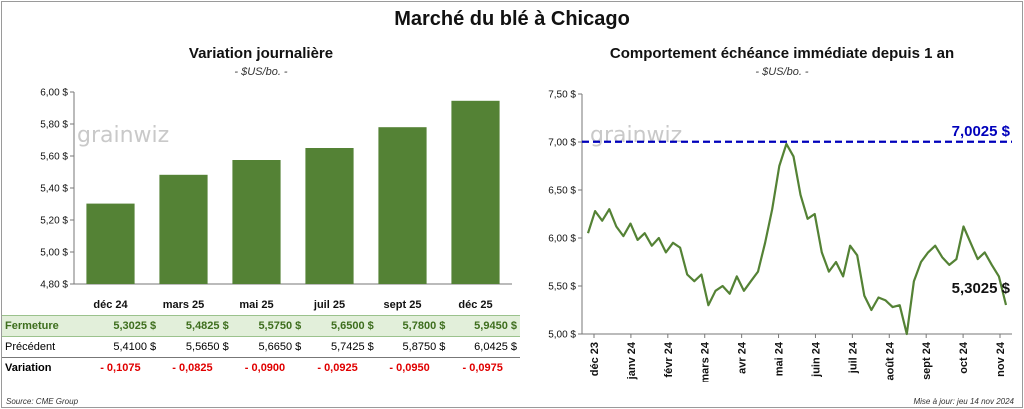 The width and height of the screenshot is (1024, 409). I want to click on y-tick-label: 6,50 $, so click(562, 191).